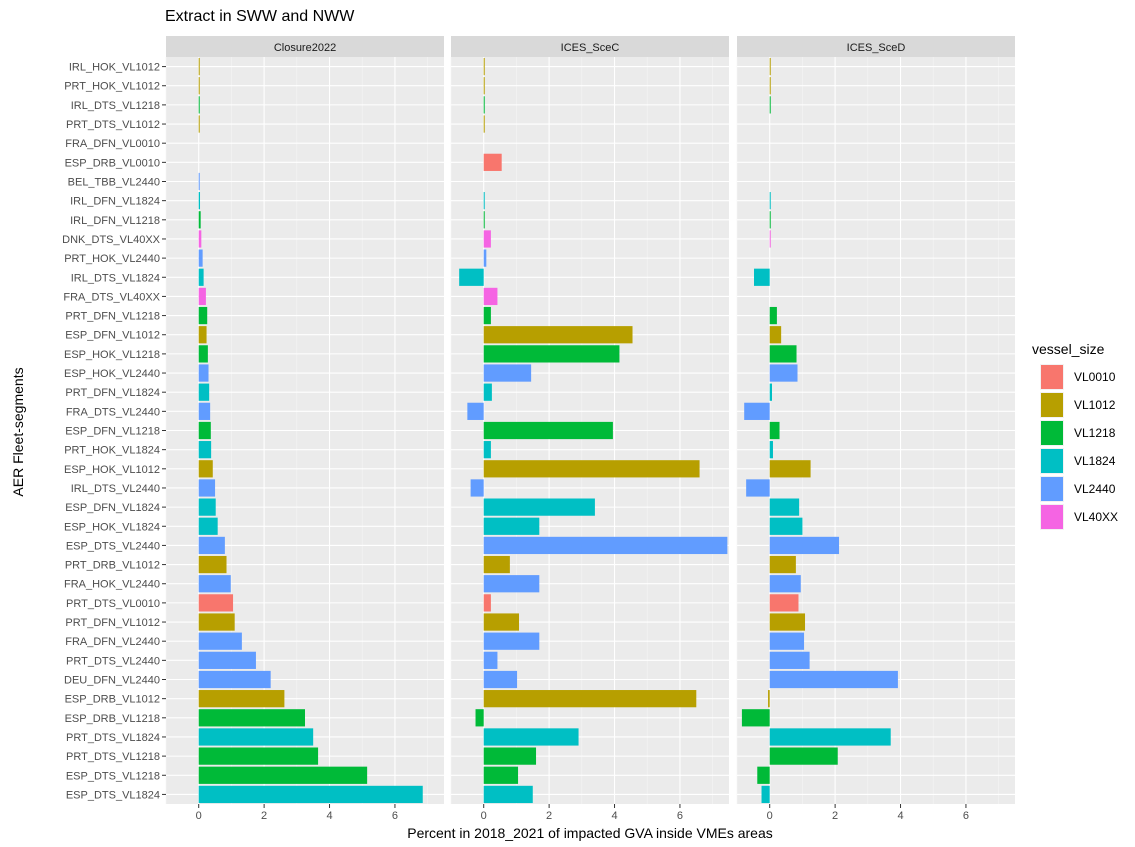  Describe the element at coordinates (114, 183) in the screenshot. I see `y-tick-label: BEL_TBB_VL2440` at that location.